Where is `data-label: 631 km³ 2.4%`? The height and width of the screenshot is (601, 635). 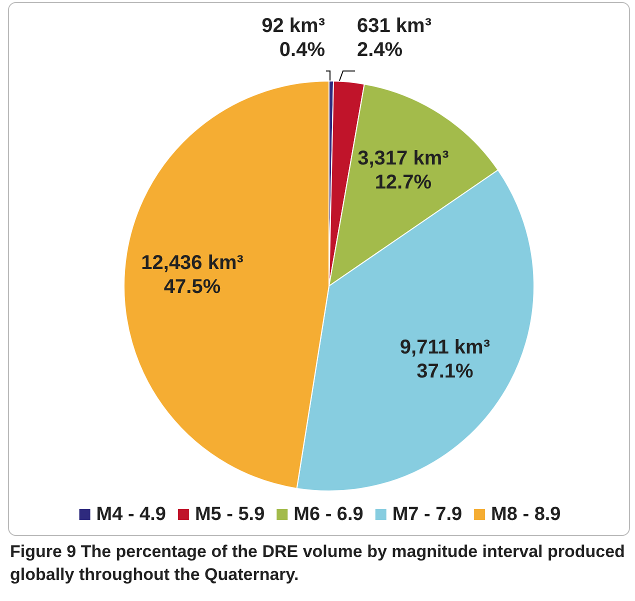 data-label: 631 km³ 2.4% is located at coordinates (394, 38).